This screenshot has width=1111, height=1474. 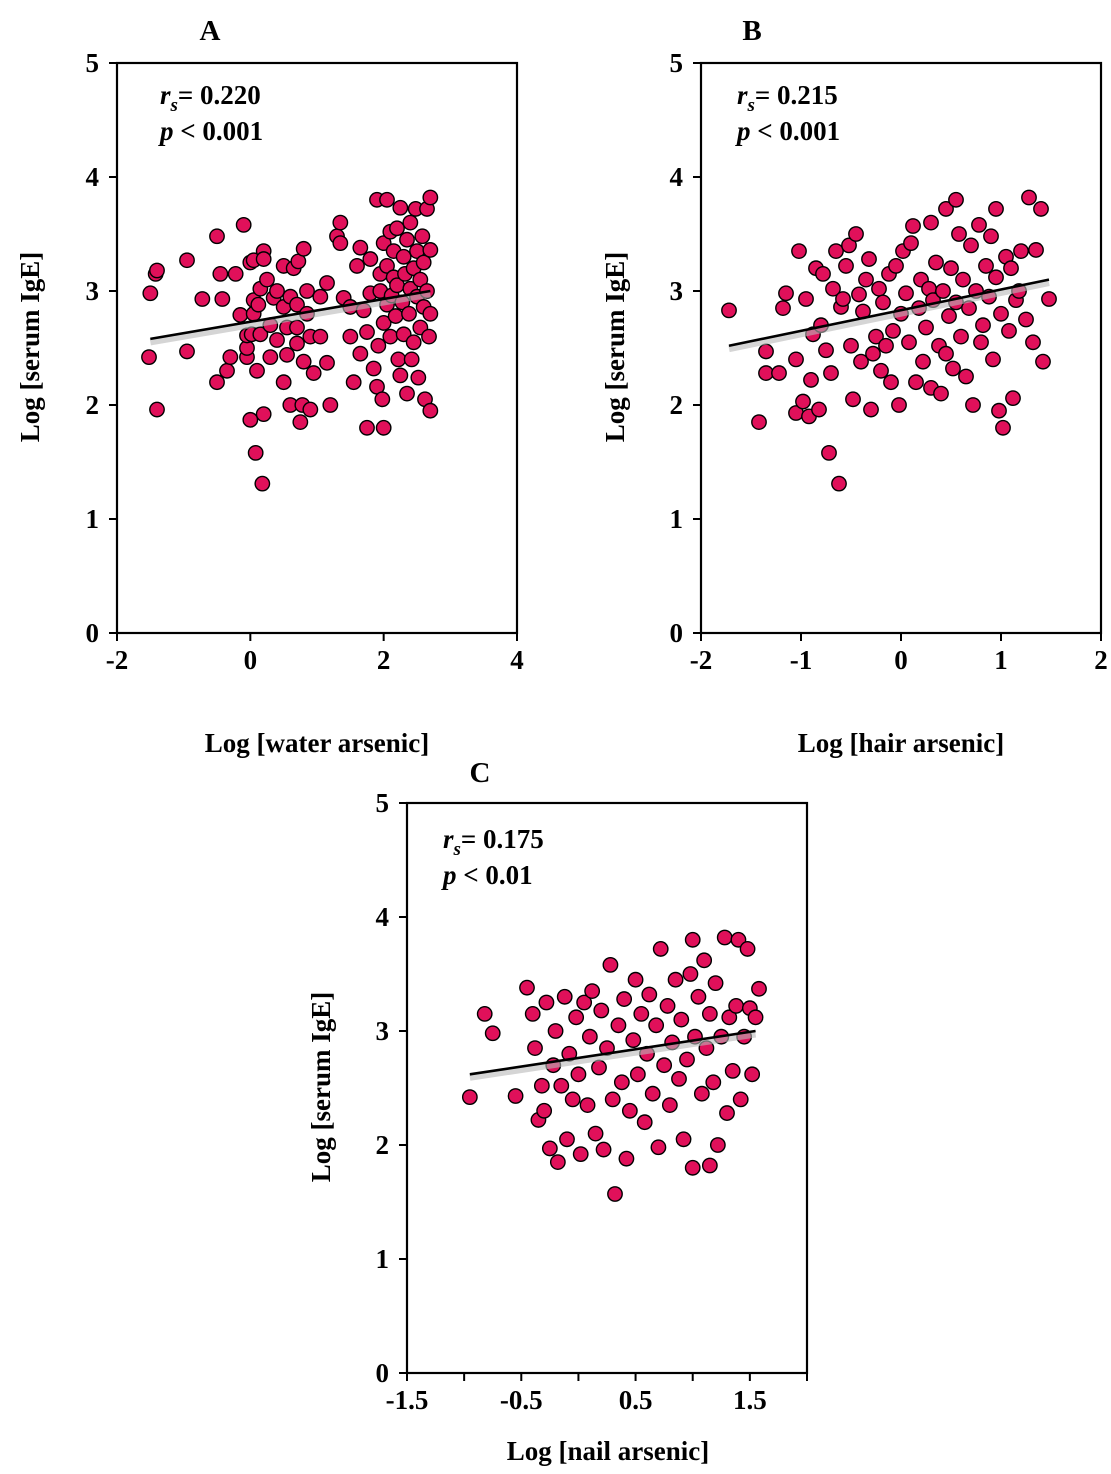 I want to click on correlation-annotation: rs= 0.175, so click(x=493, y=842).